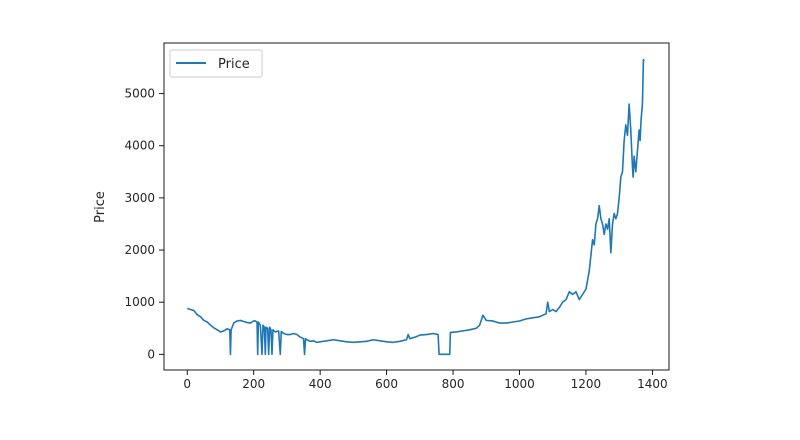  I want to click on x-tick-label: 1000, so click(519, 384).